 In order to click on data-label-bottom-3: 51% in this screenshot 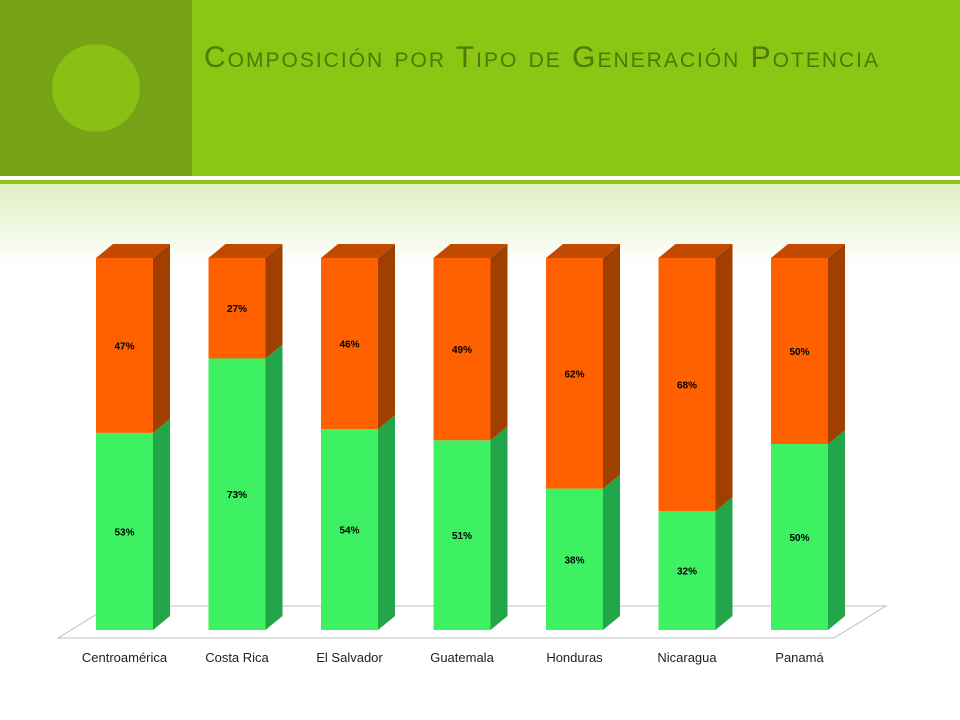, I will do `click(462, 536)`.